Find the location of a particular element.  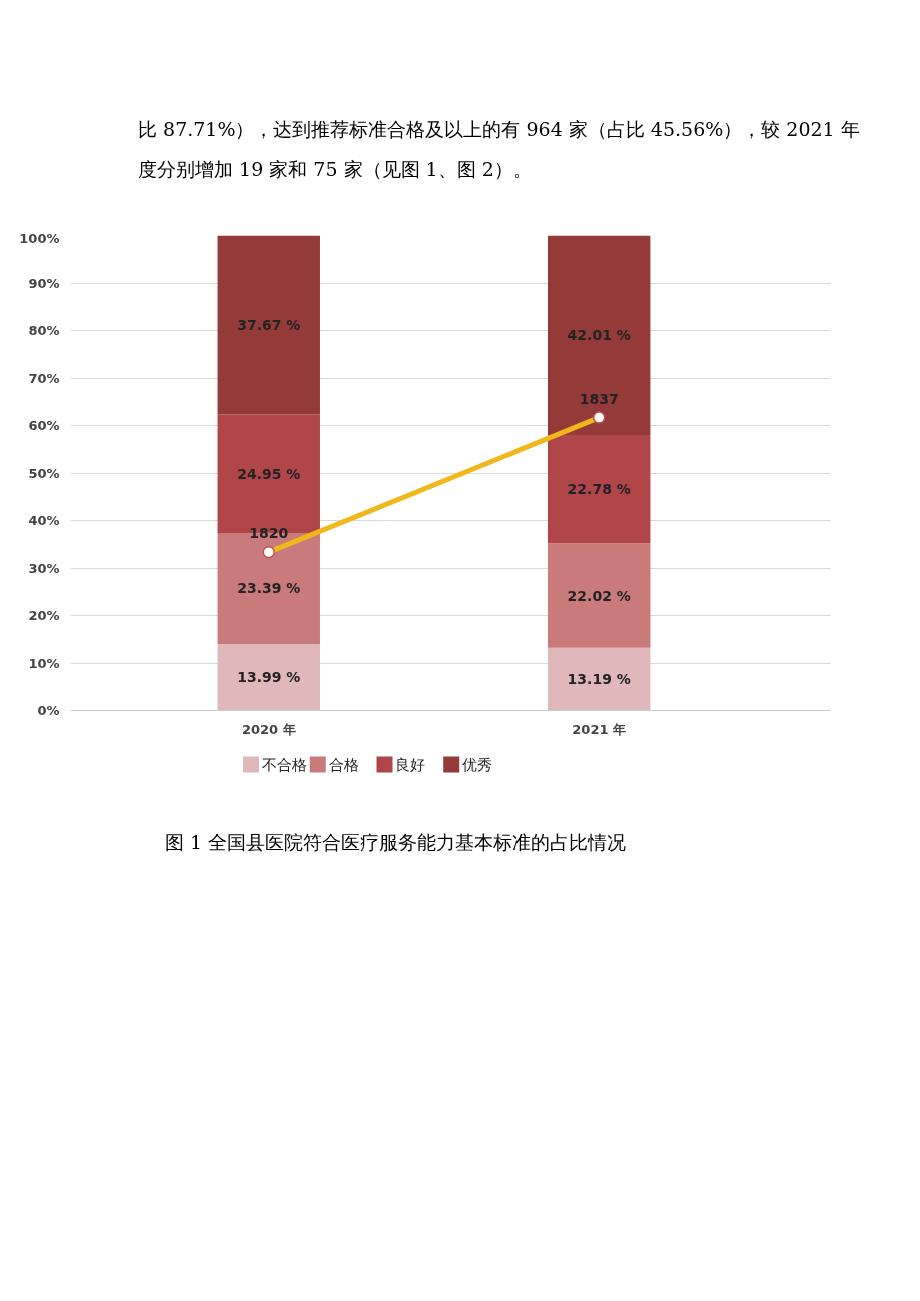

y-tick-label: 50% is located at coordinates (44, 473).